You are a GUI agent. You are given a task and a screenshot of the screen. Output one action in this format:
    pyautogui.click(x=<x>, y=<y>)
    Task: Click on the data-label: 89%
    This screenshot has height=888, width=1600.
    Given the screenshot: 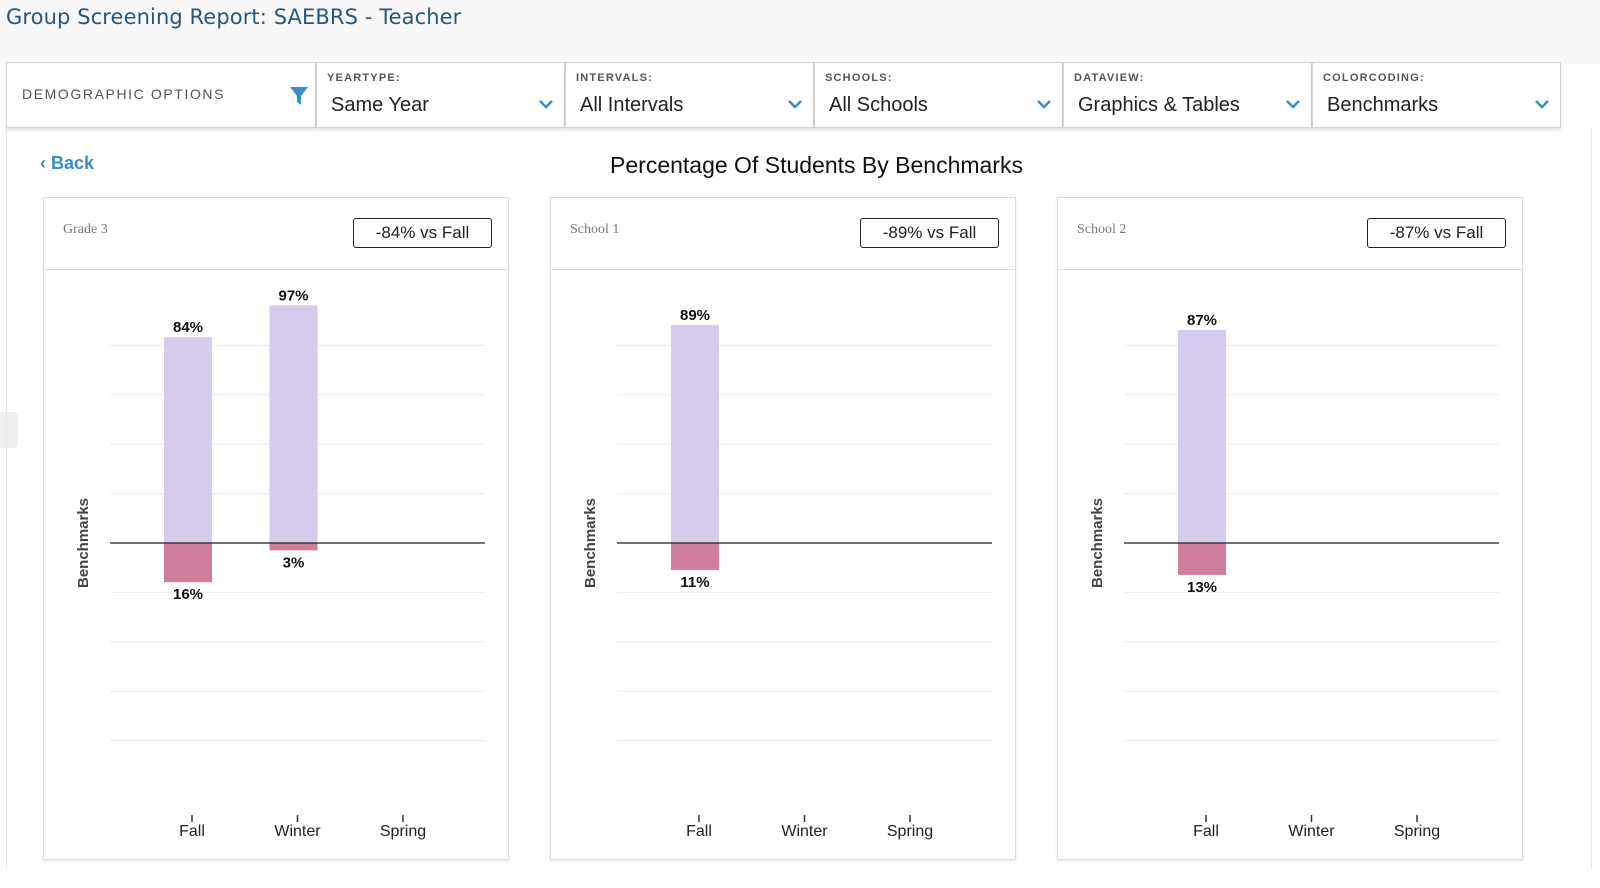 What is the action you would take?
    pyautogui.click(x=695, y=315)
    